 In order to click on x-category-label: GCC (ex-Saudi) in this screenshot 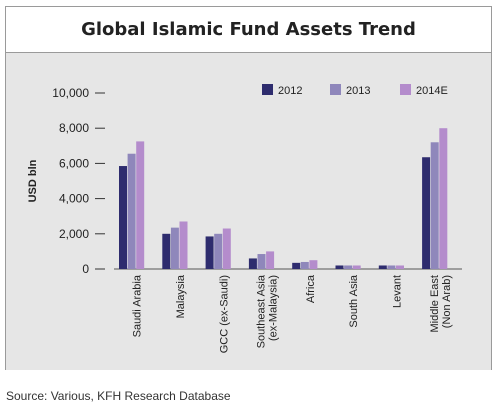, I will do `click(224, 314)`.